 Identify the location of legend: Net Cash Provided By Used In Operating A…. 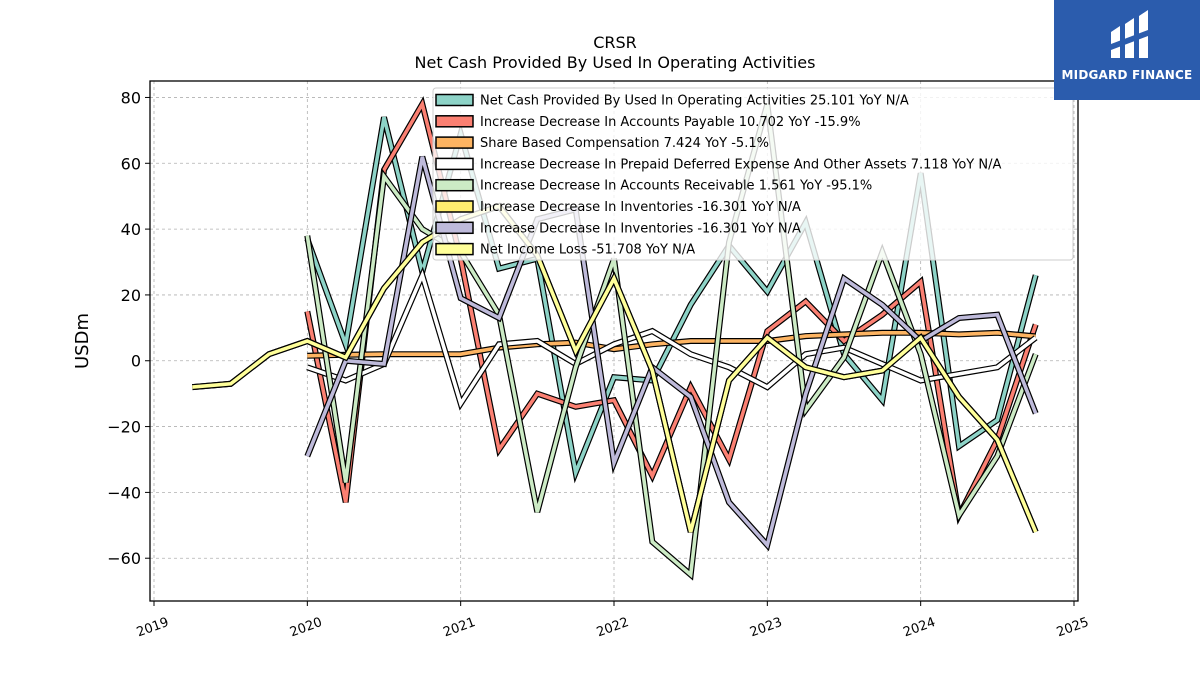
(753, 174).